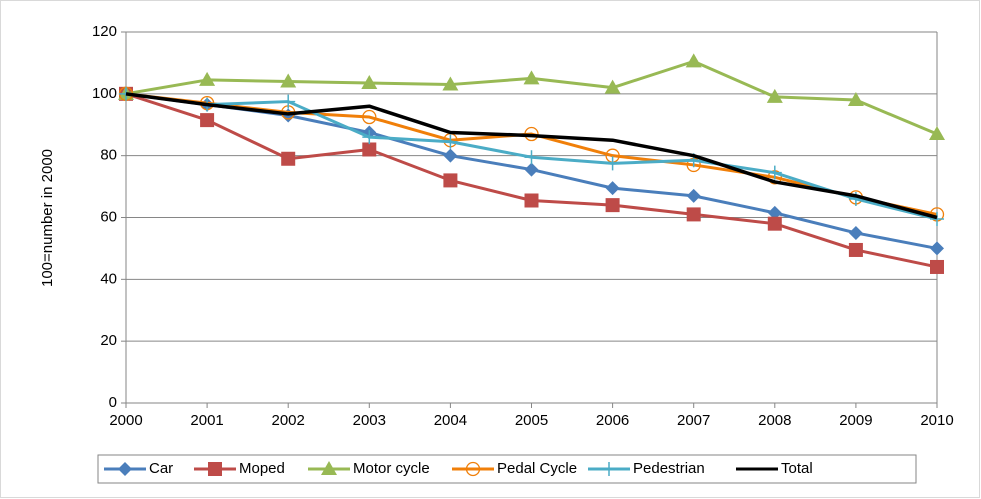  Describe the element at coordinates (450, 420) in the screenshot. I see `x-tick-label: 2004` at that location.